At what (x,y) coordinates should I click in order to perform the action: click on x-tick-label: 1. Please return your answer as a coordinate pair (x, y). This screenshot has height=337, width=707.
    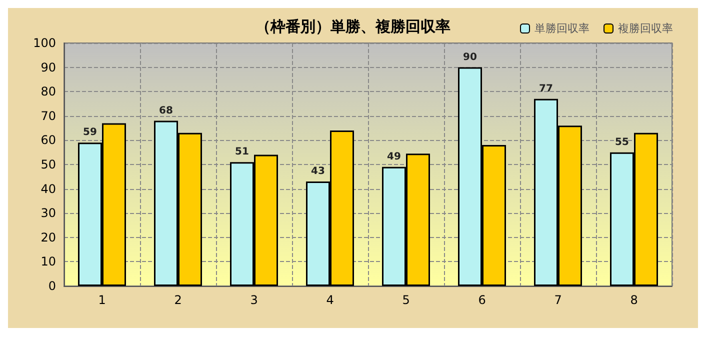
    Looking at the image, I should click on (102, 300).